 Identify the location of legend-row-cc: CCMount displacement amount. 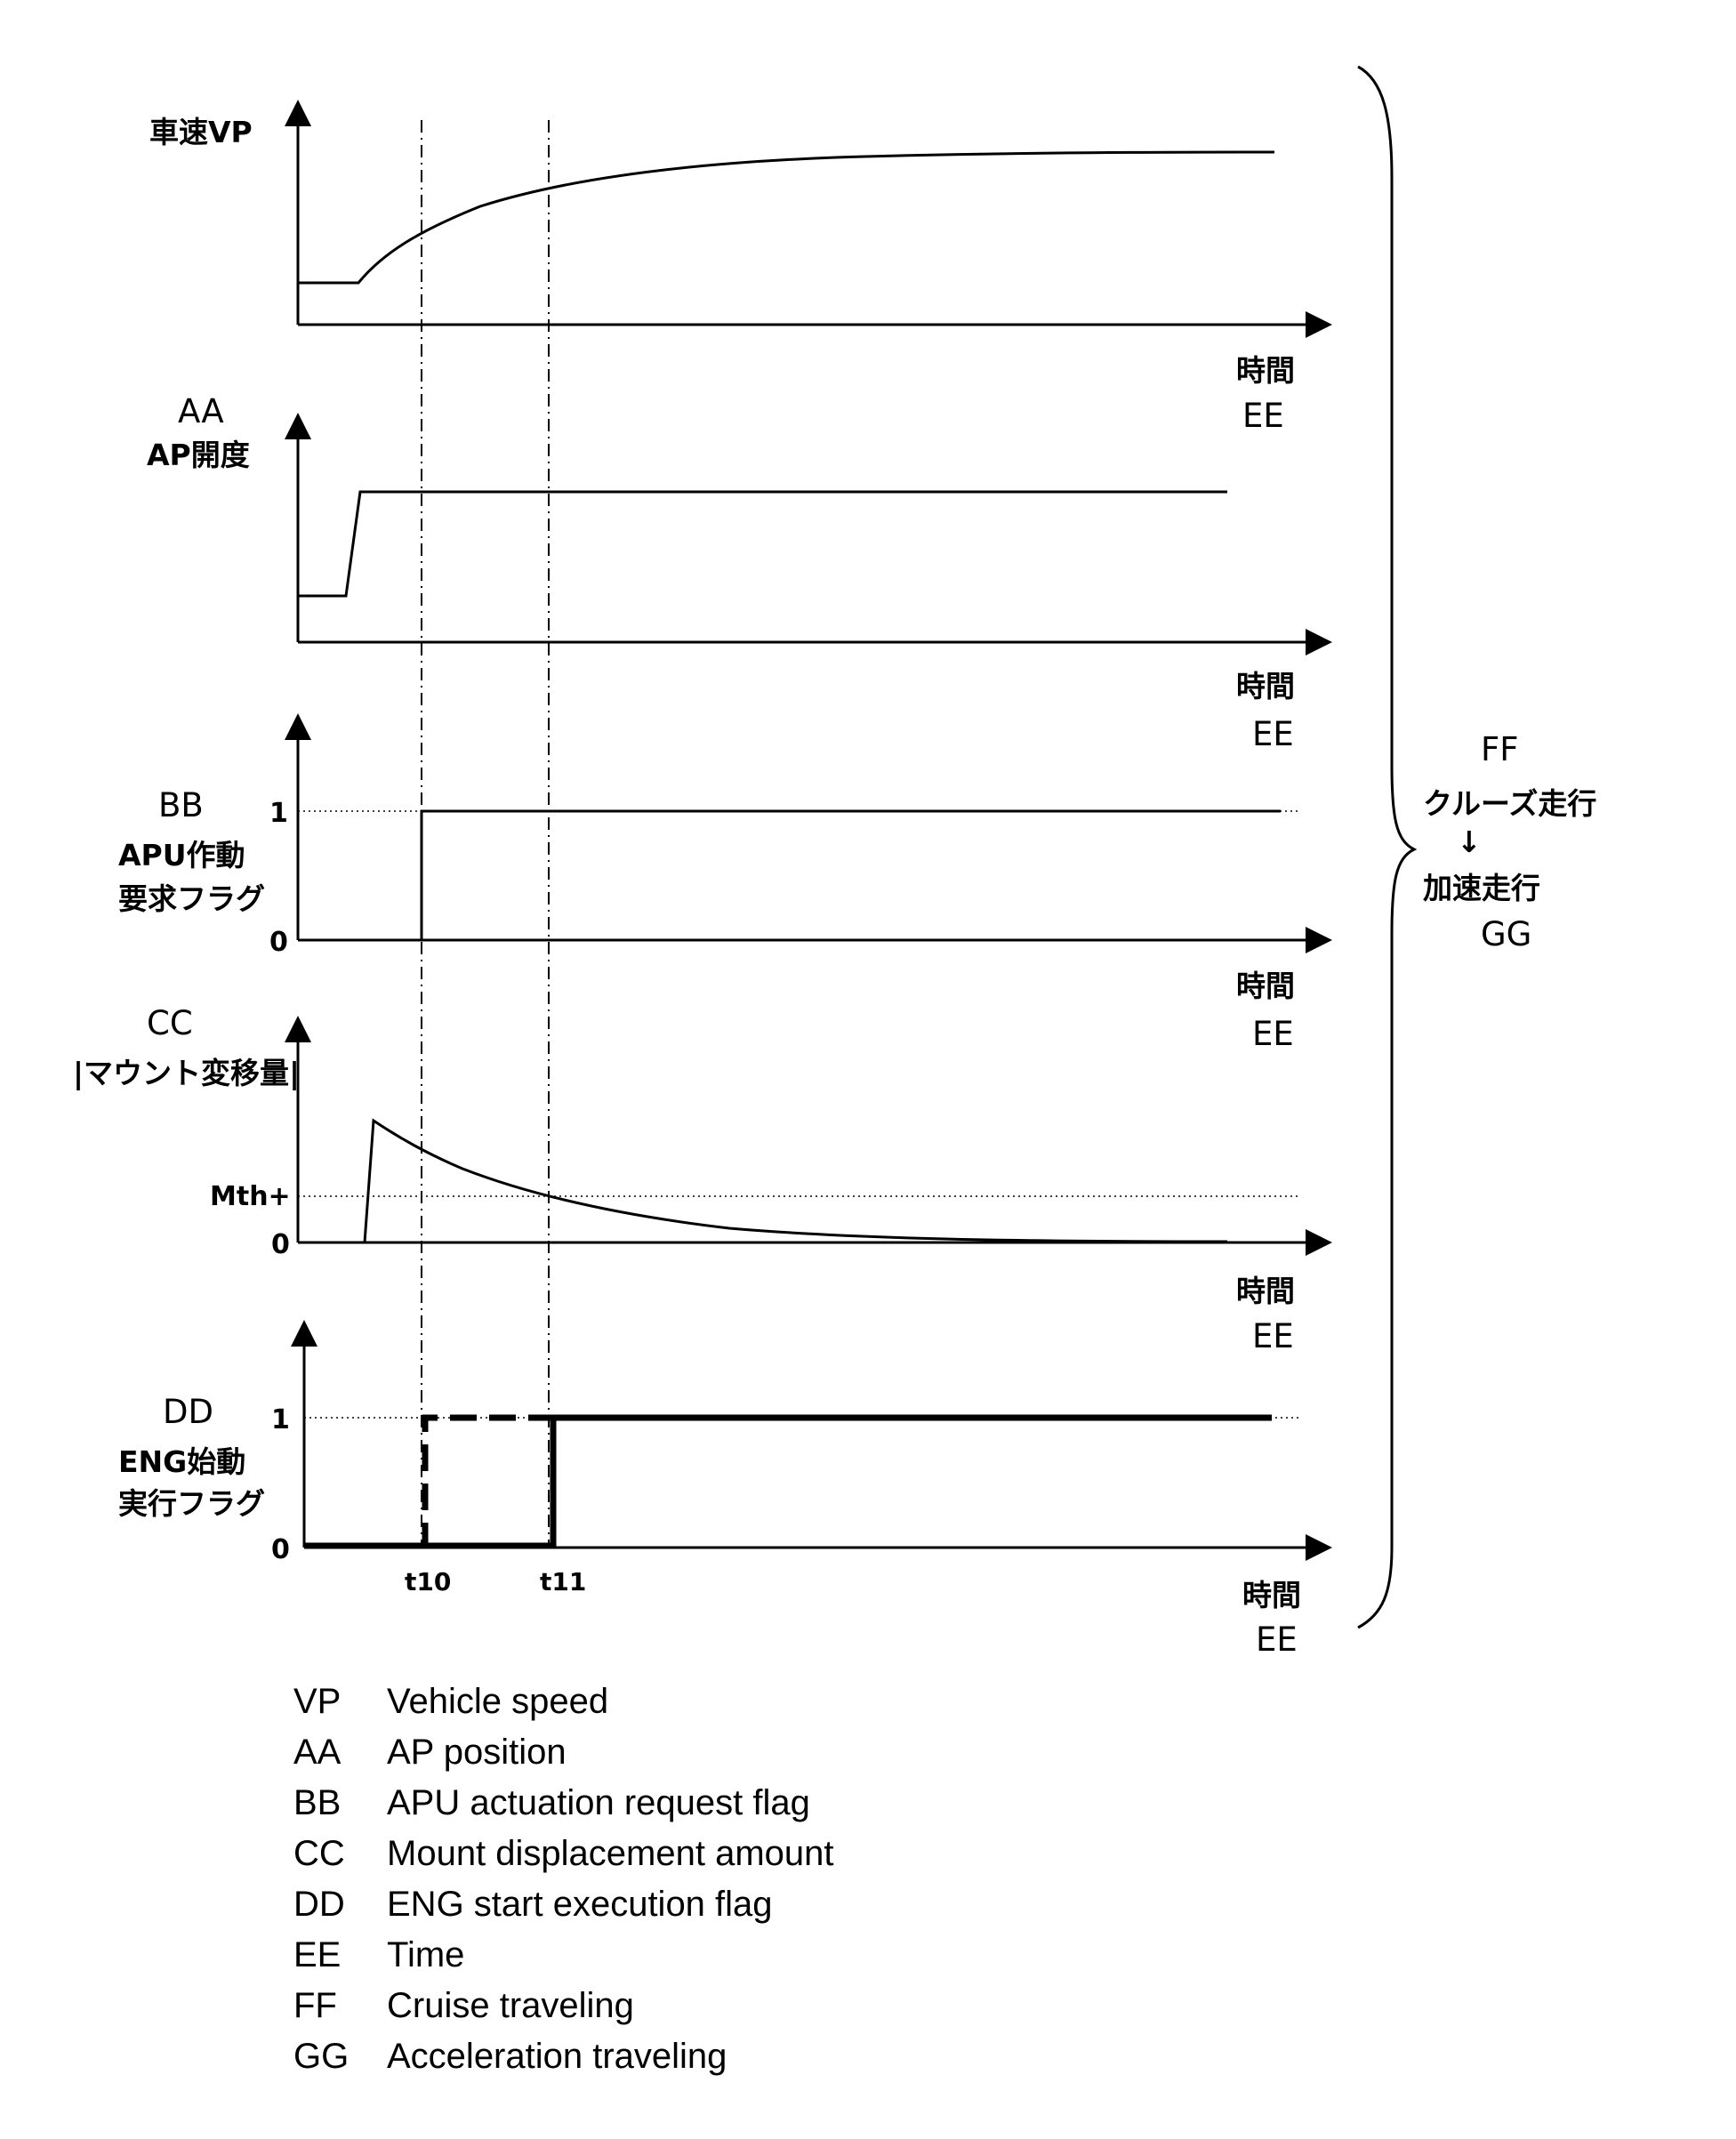
(563, 1854).